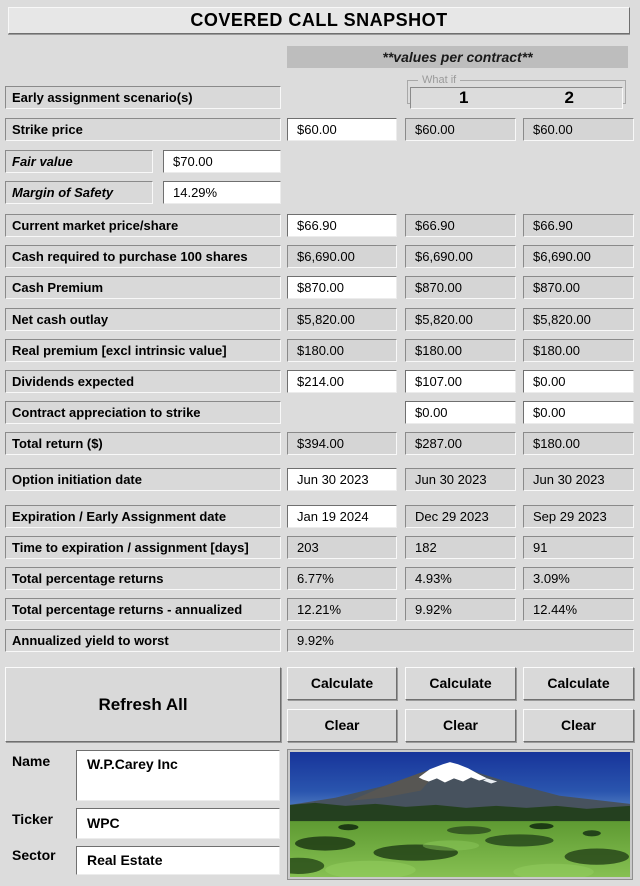  What do you see at coordinates (342, 225) in the screenshot?
I see `current-price-main-cell: $66.90` at bounding box center [342, 225].